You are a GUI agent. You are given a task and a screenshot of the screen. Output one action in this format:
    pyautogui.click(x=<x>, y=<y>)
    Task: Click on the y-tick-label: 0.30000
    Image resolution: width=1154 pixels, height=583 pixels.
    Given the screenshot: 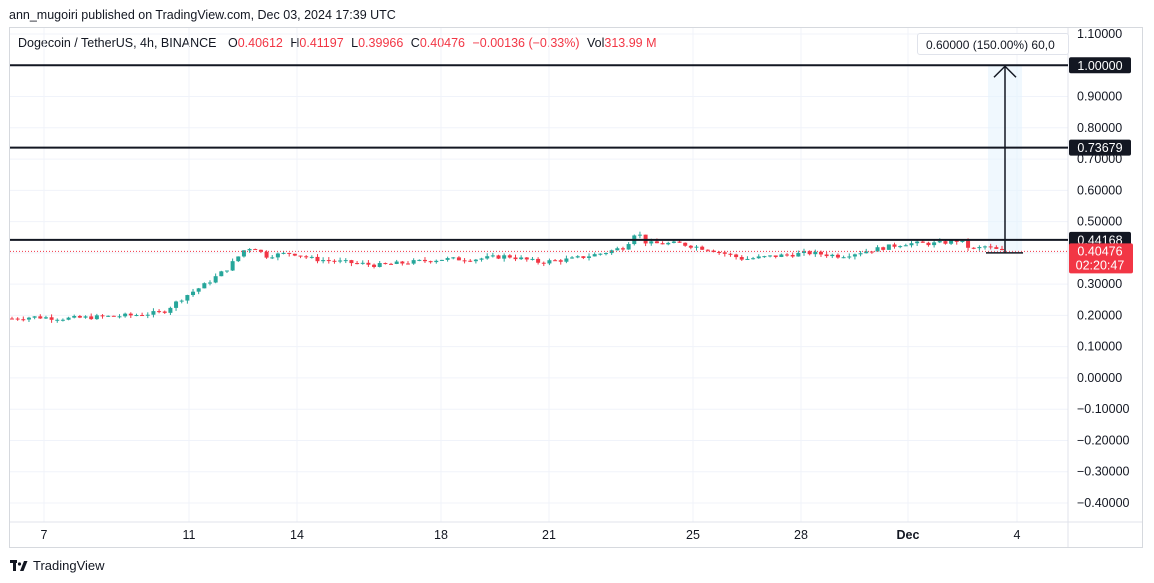 What is the action you would take?
    pyautogui.click(x=1099, y=284)
    